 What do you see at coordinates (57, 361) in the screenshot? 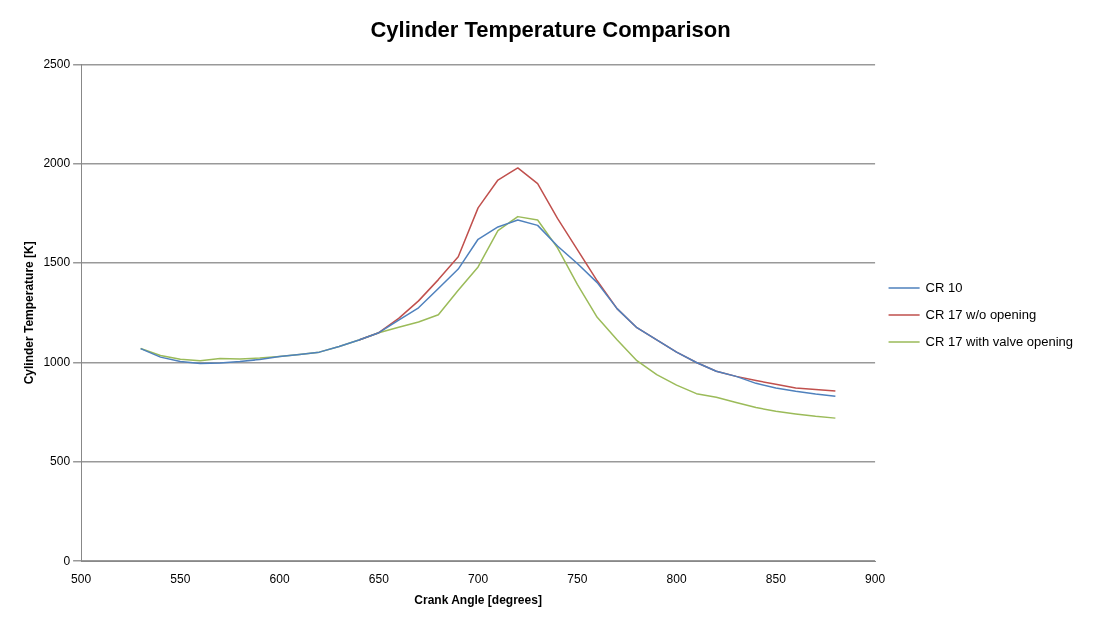
I see `y-tick-label: 1000` at bounding box center [57, 361].